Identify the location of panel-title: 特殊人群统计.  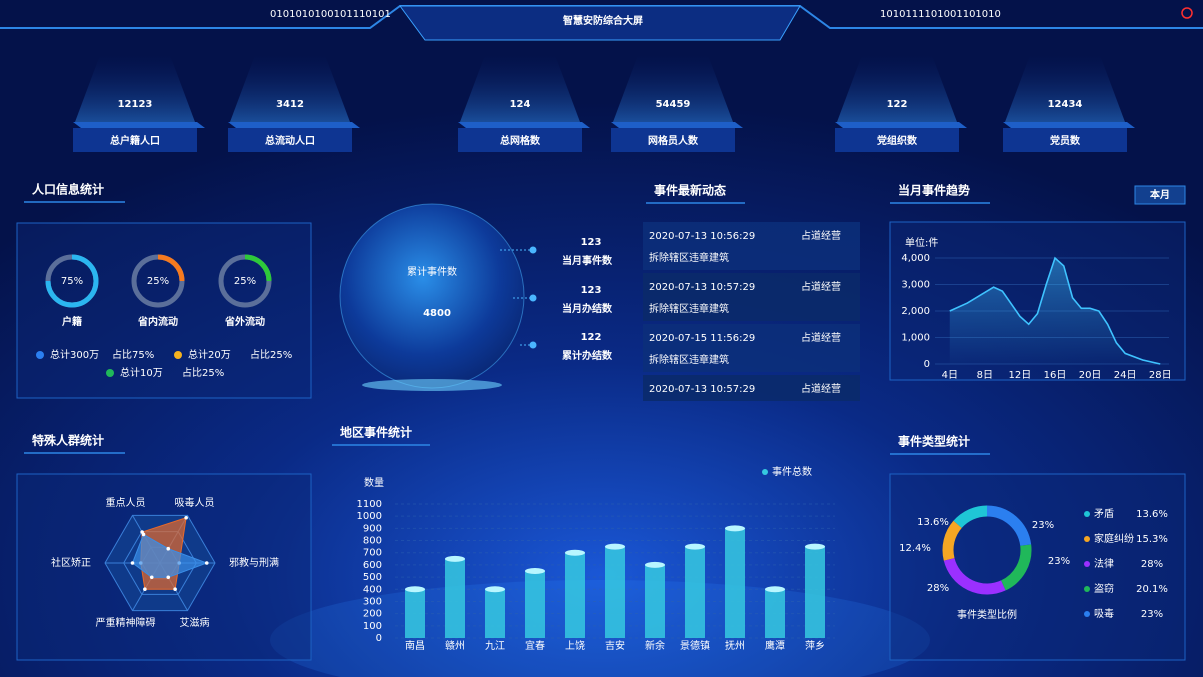
(68, 440).